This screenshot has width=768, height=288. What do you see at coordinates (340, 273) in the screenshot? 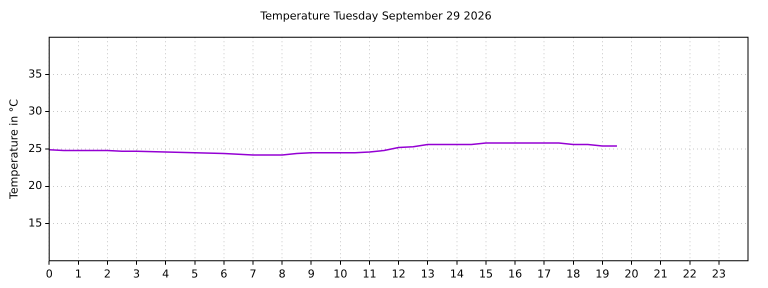
I see `x-tick-label: 10` at bounding box center [340, 273].